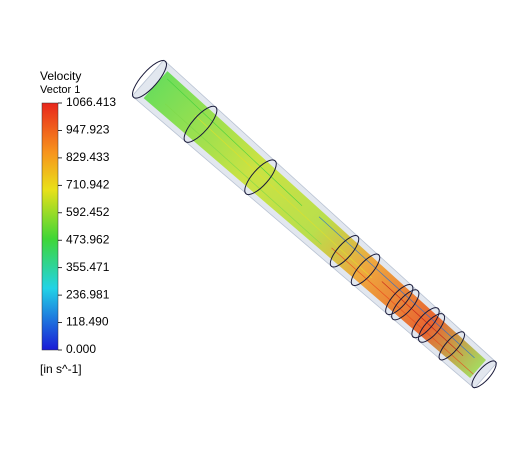  I want to click on tick-label: 1066.413, so click(91, 102).